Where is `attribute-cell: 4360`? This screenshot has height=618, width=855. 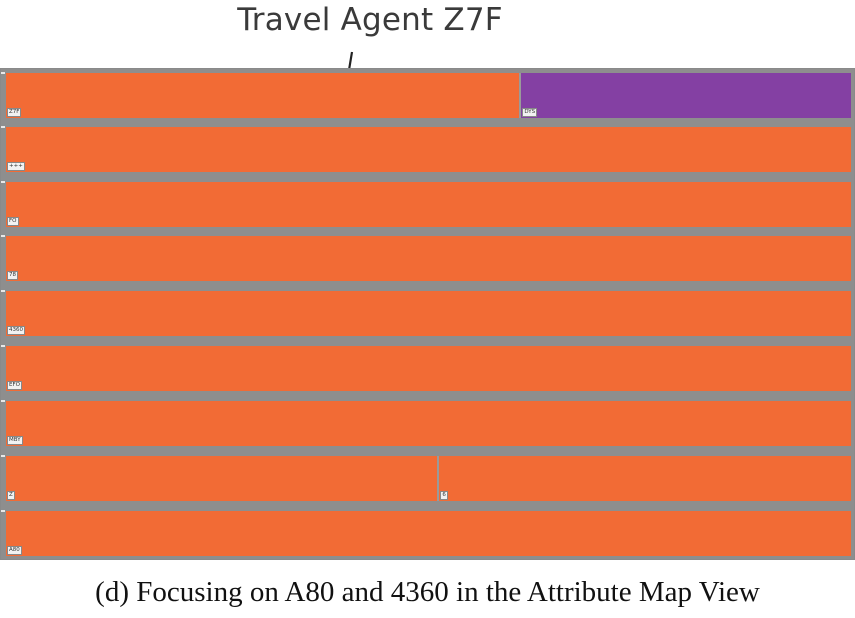 attribute-cell: 4360 is located at coordinates (428, 313).